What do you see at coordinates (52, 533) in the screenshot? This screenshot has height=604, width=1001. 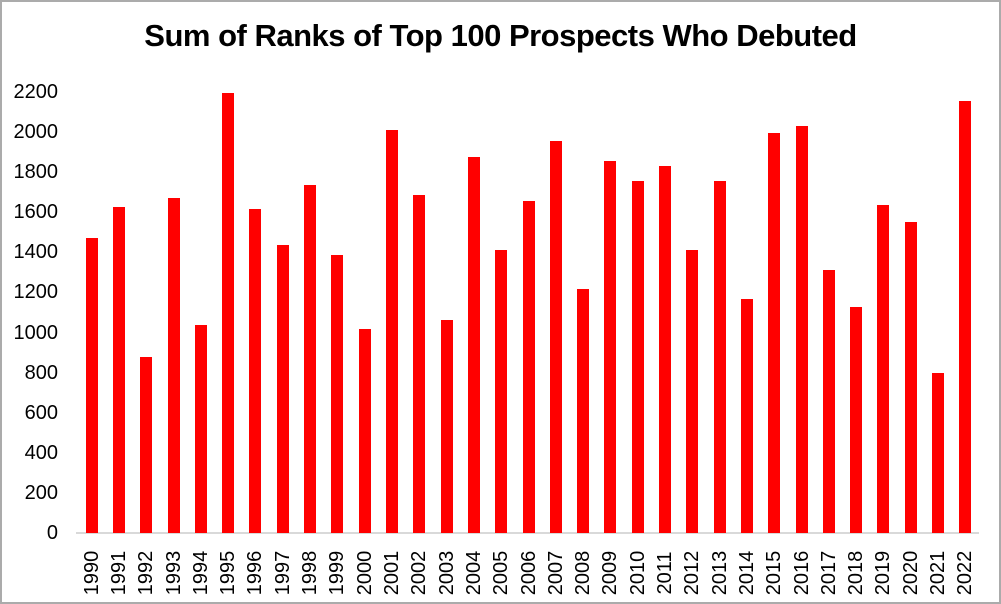 I see `y-axis-tick-label-0: 0` at bounding box center [52, 533].